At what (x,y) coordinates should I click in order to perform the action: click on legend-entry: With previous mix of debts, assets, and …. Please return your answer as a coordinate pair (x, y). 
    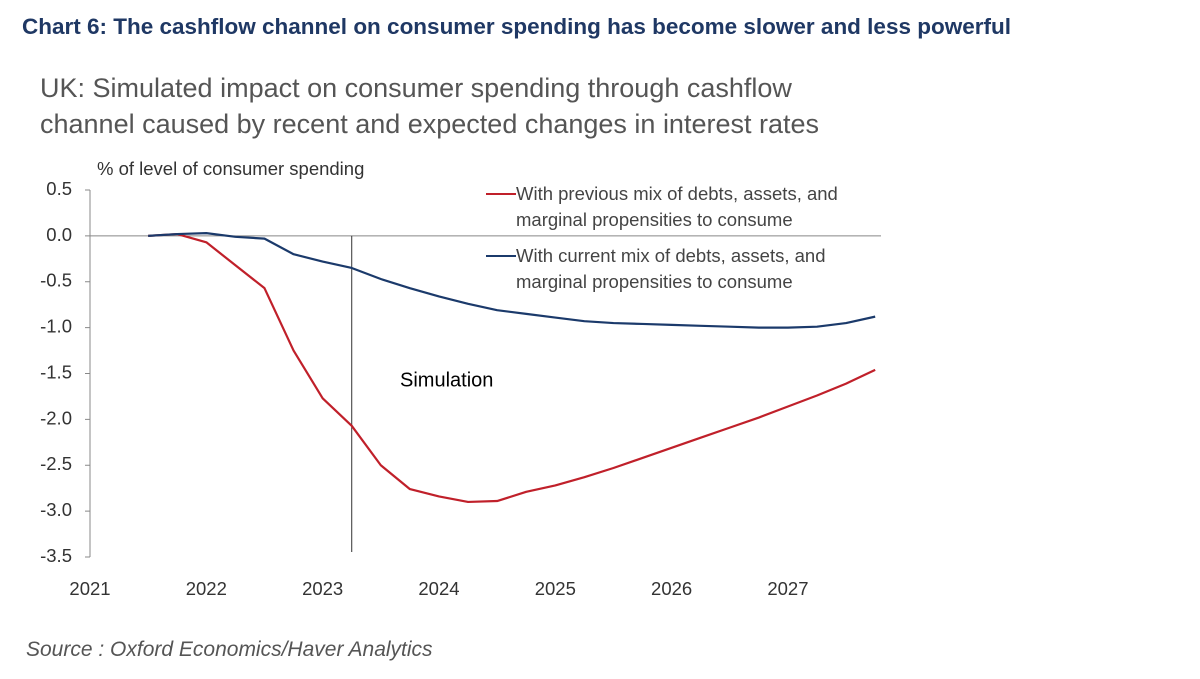
    Looking at the image, I should click on (693, 207).